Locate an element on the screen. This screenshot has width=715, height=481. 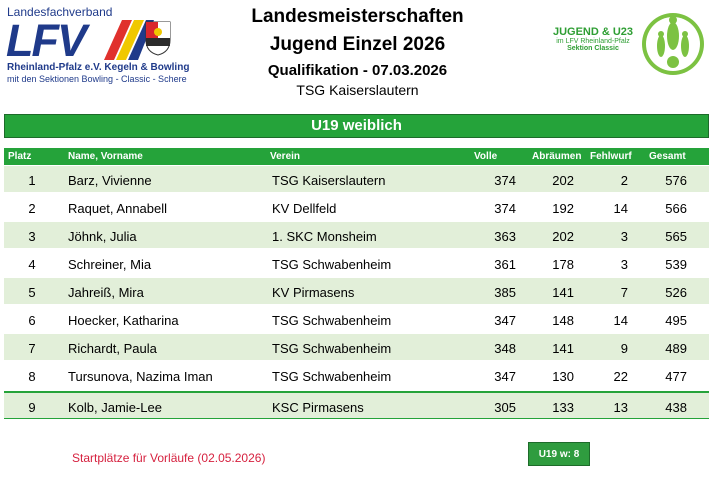
cell-abraeumen: 192 is located at coordinates (563, 208).